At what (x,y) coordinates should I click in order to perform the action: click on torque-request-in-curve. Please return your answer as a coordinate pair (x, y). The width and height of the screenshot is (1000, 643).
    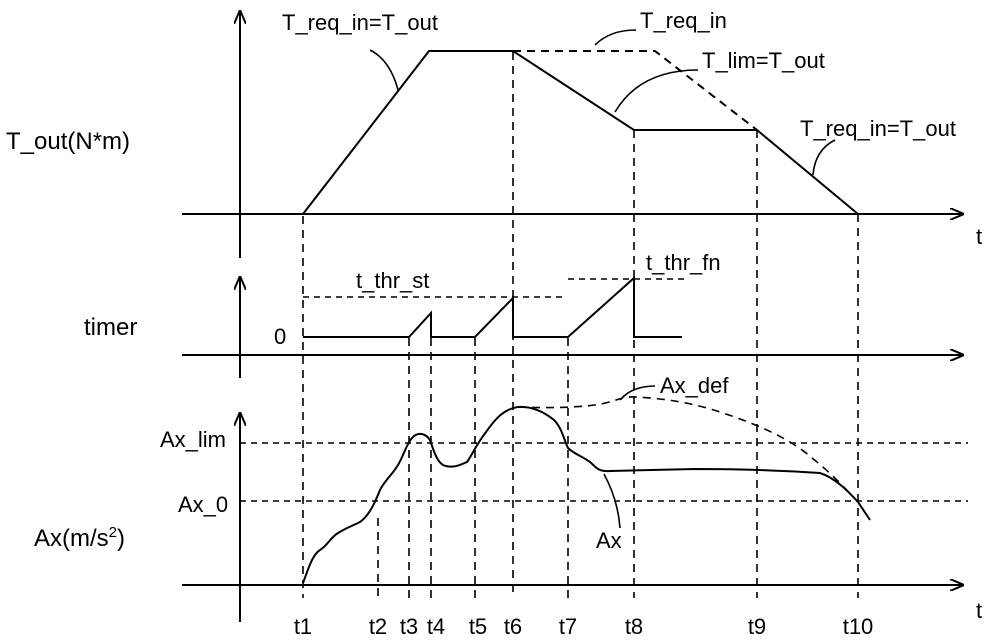
    Looking at the image, I should click on (635, 90).